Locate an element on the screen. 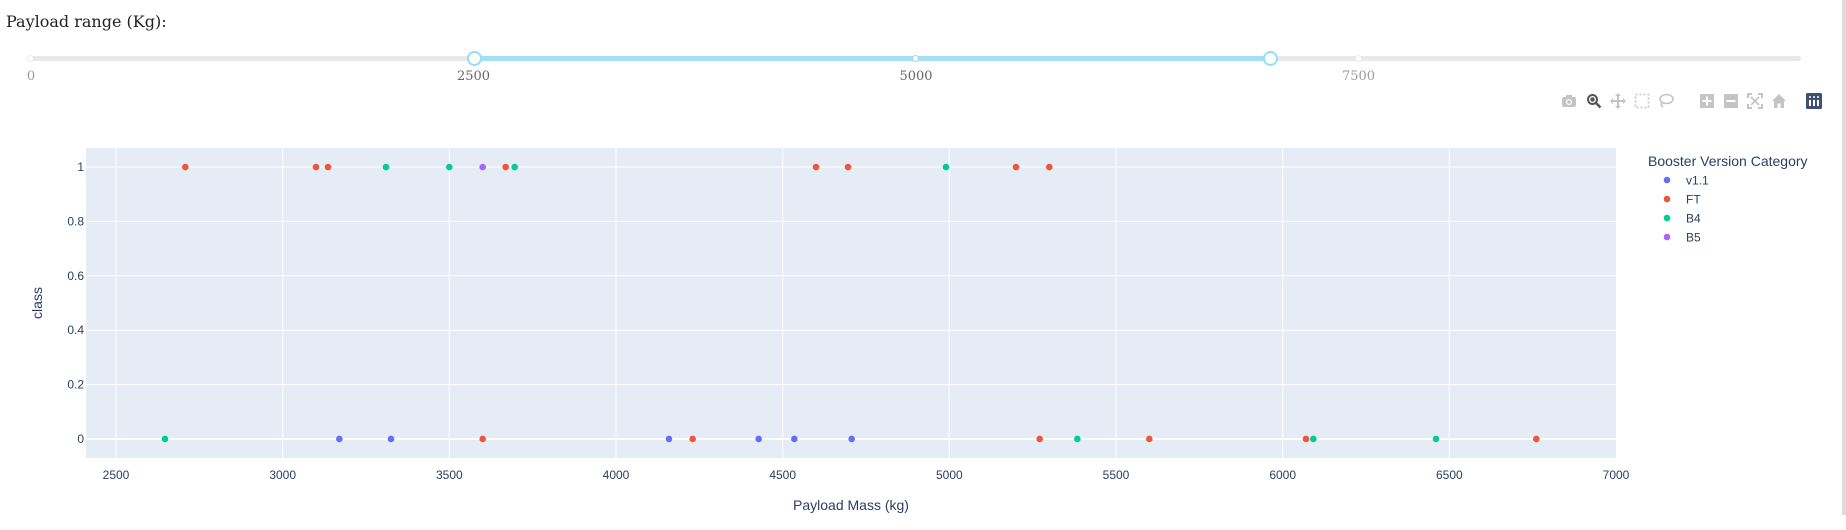 Image resolution: width=1846 pixels, height=530 pixels. plotly-logo-icon is located at coordinates (1814, 101).